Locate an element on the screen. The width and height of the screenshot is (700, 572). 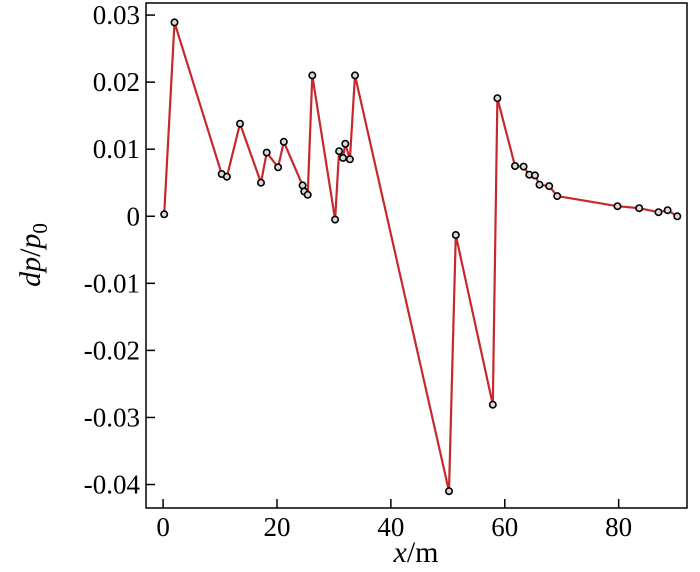
y-tick-label: -0.04 is located at coordinates (112, 485).